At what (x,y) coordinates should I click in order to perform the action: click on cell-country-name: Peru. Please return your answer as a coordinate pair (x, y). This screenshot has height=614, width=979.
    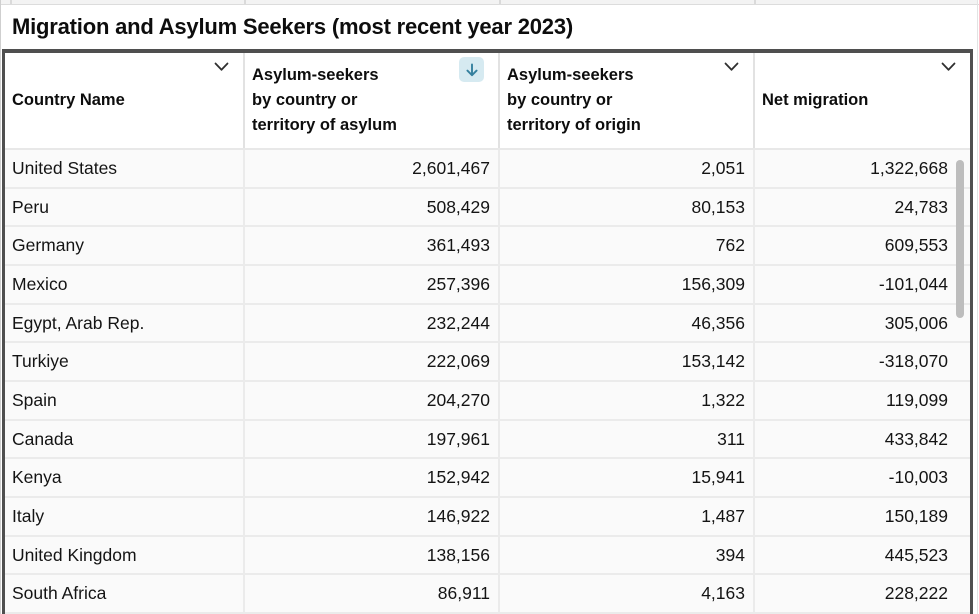
    Looking at the image, I should click on (125, 207).